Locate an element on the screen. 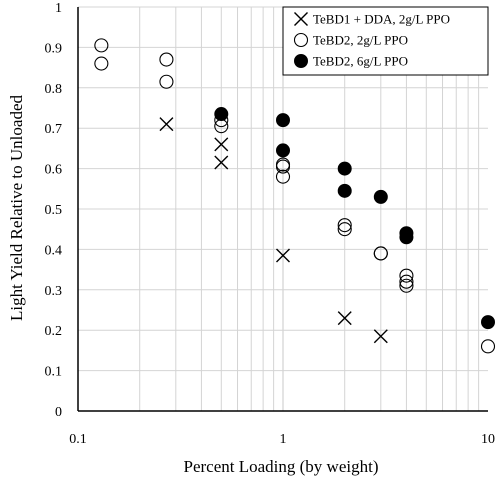 This screenshot has height=478, width=498. y-axis-title: Light Yield Relative to Unloaded is located at coordinates (16, 208).